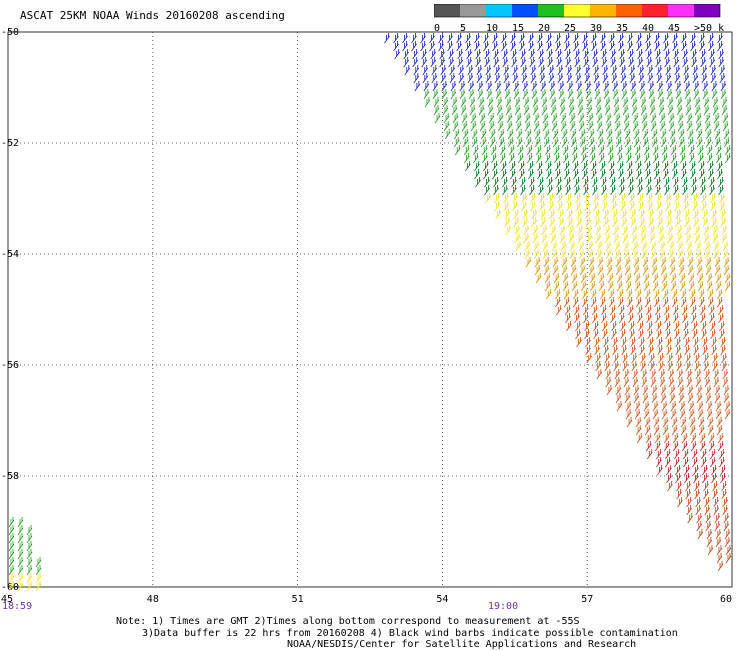  Describe the element at coordinates (10, 365) in the screenshot. I see `latitude-label: -56` at that location.